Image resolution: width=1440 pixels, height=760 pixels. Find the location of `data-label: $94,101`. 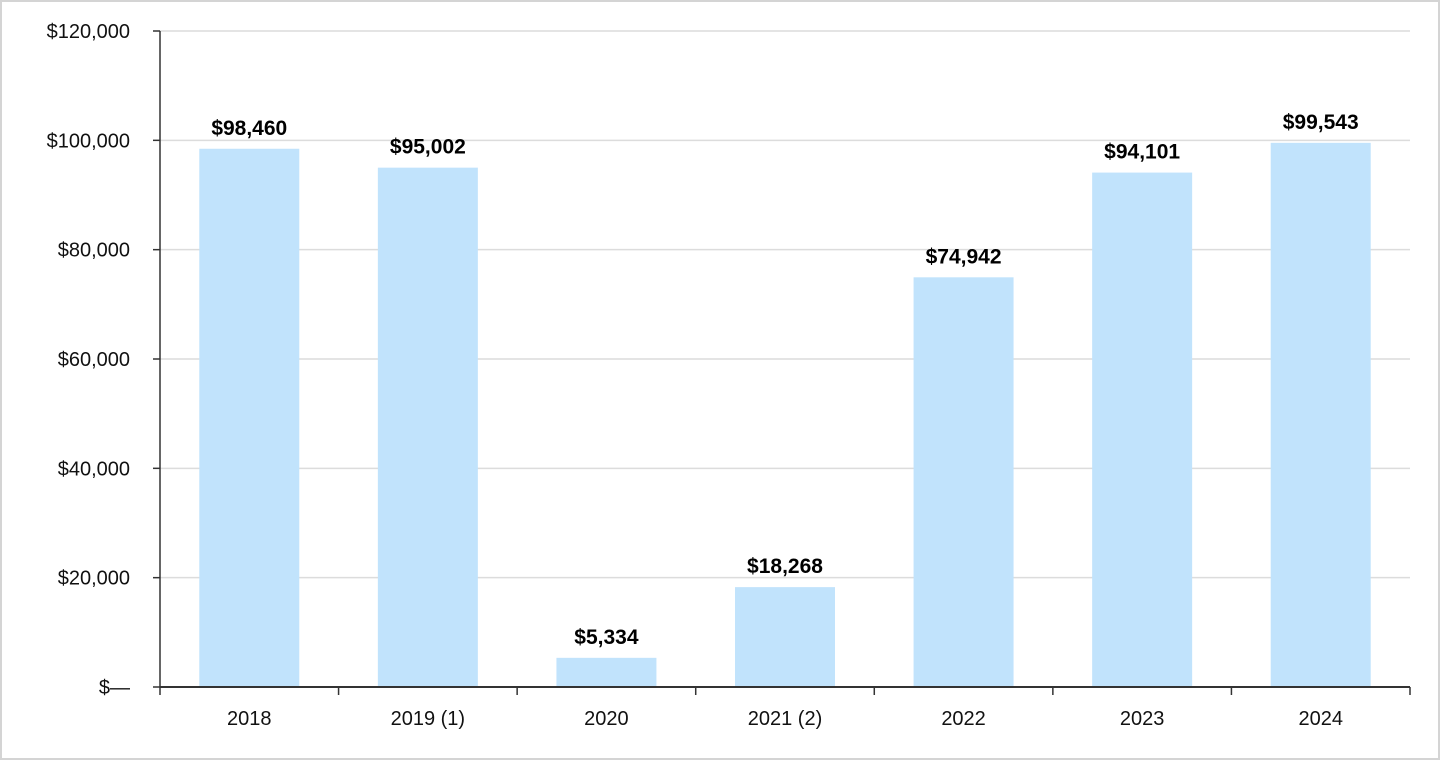

data-label: $94,101 is located at coordinates (1142, 152).